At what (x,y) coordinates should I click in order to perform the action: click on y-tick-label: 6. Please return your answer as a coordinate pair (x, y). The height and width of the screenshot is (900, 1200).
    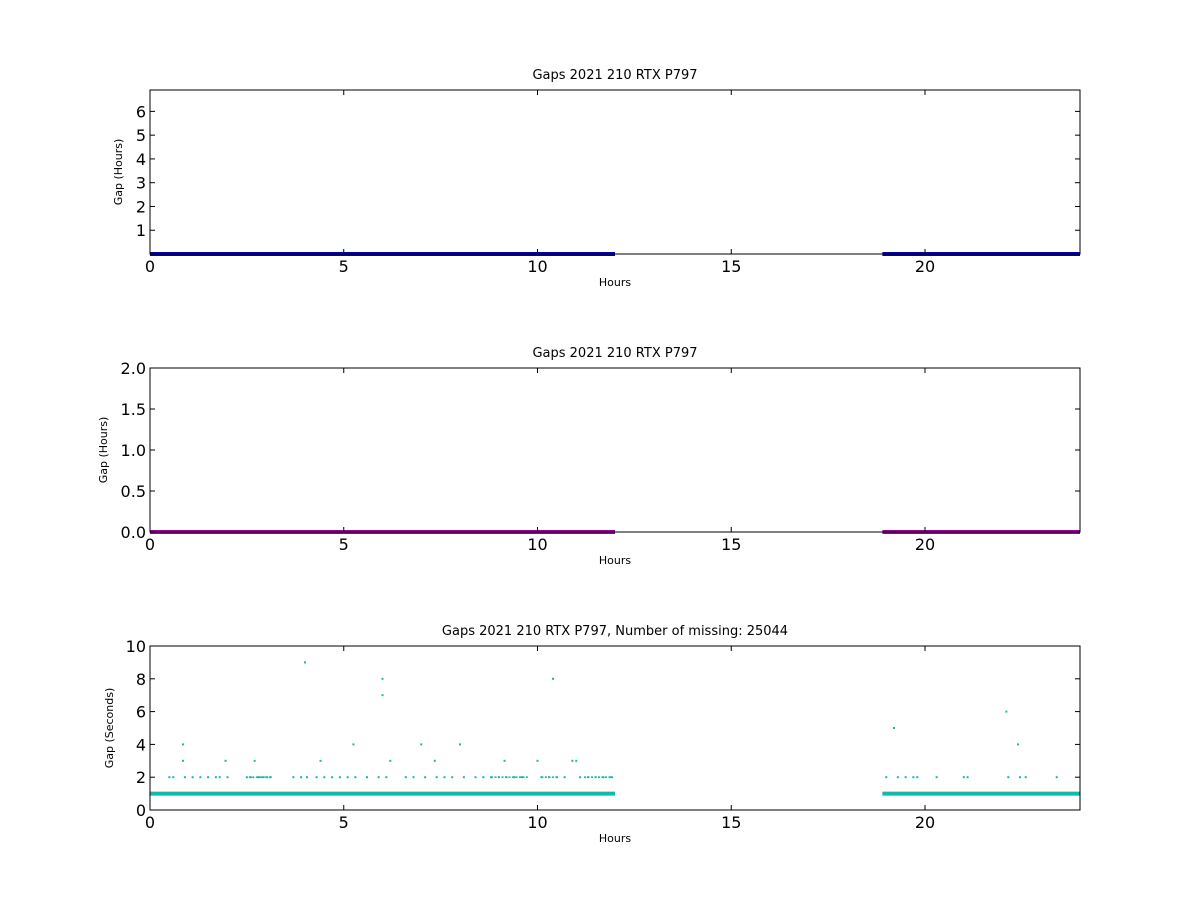
    Looking at the image, I should click on (141, 712).